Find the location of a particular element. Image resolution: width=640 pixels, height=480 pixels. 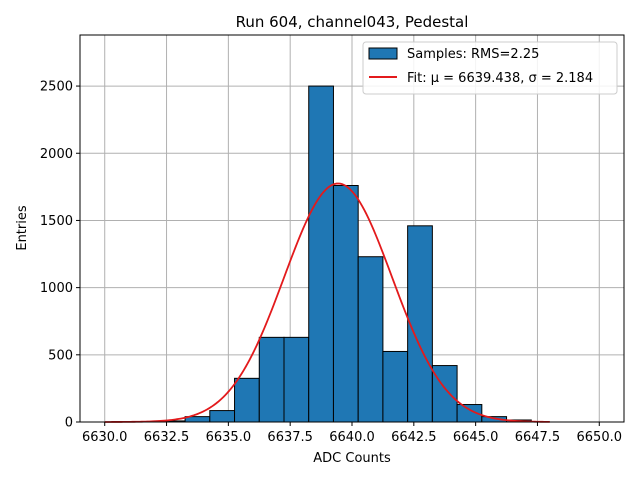

x-tick-label: 6647.5 is located at coordinates (538, 437).